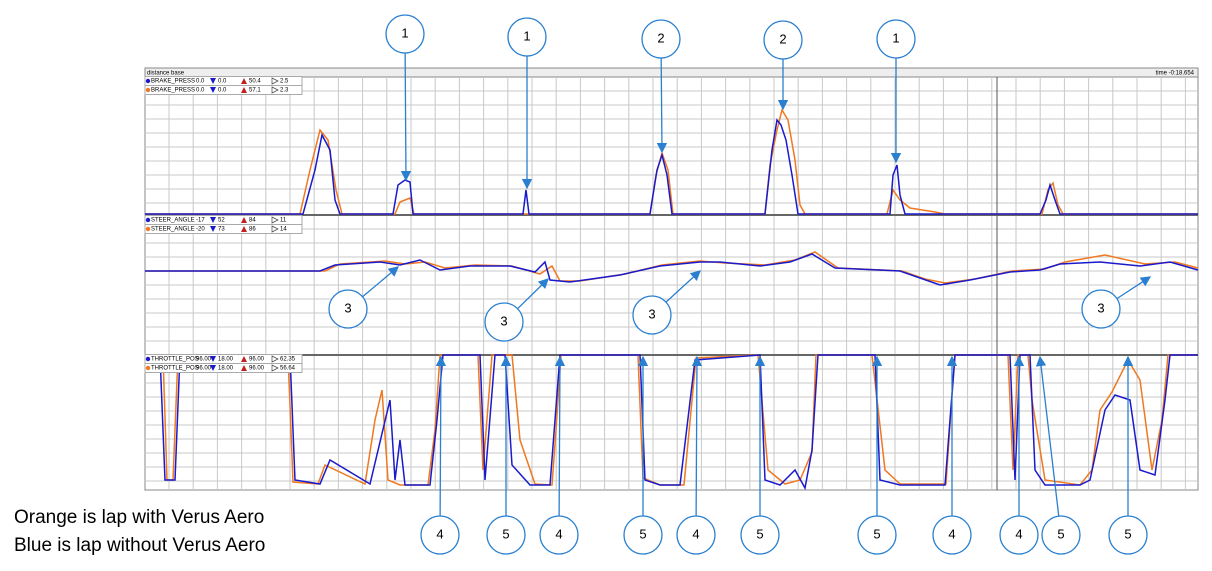 This screenshot has width=1212, height=571. Describe the element at coordinates (255, 82) in the screenshot. I see `legend-max: 50.4` at that location.